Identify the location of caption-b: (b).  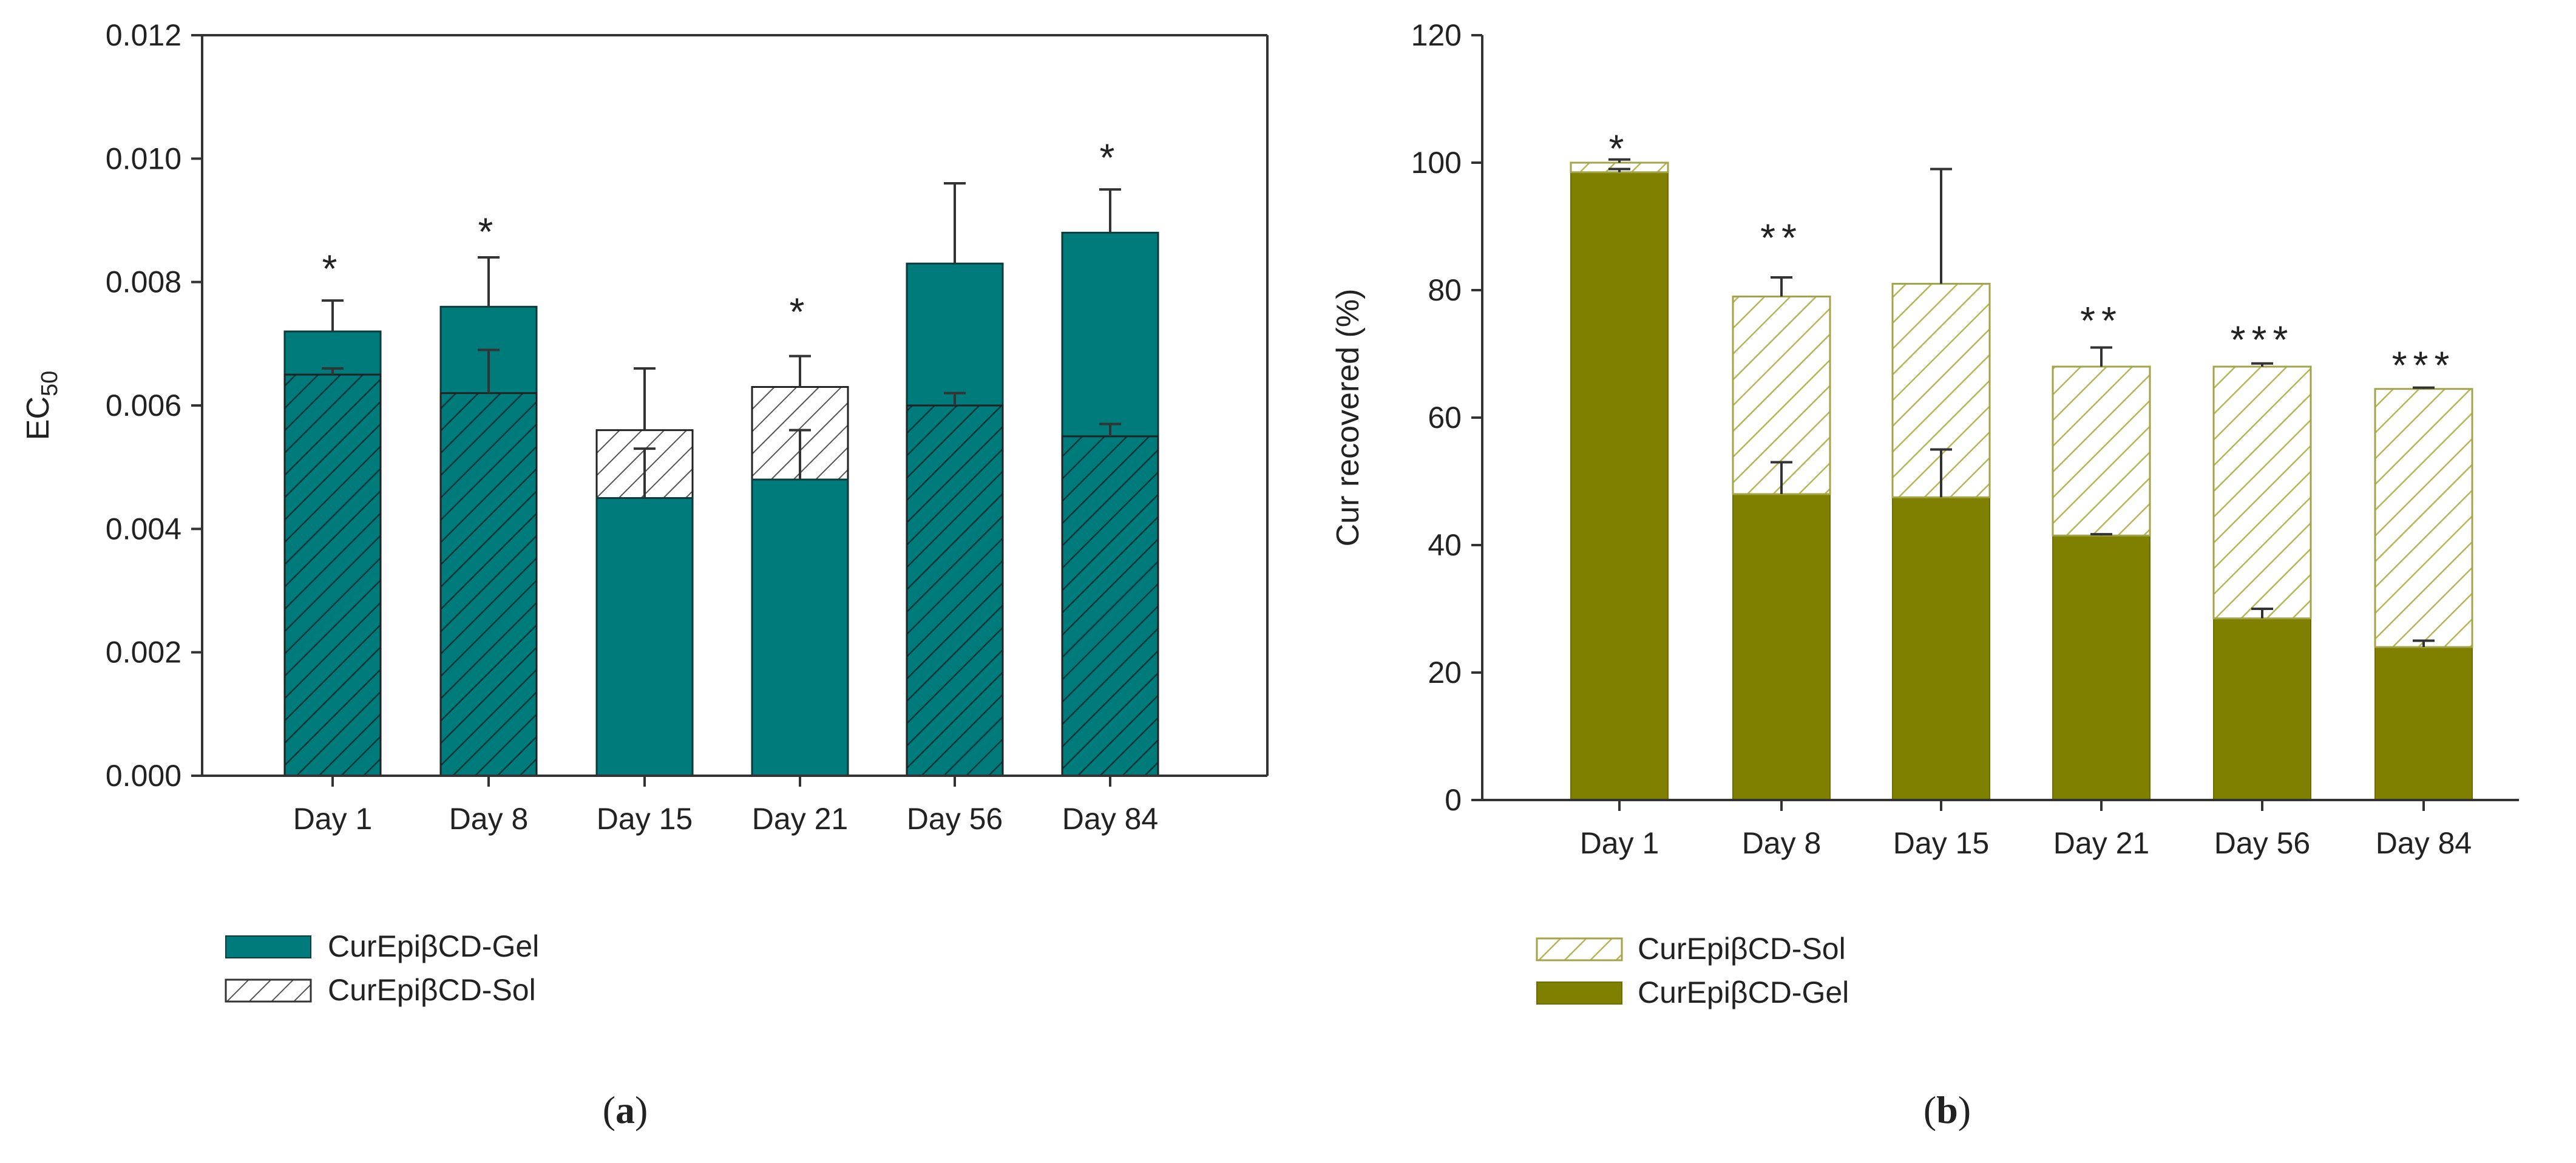
(1948, 1109).